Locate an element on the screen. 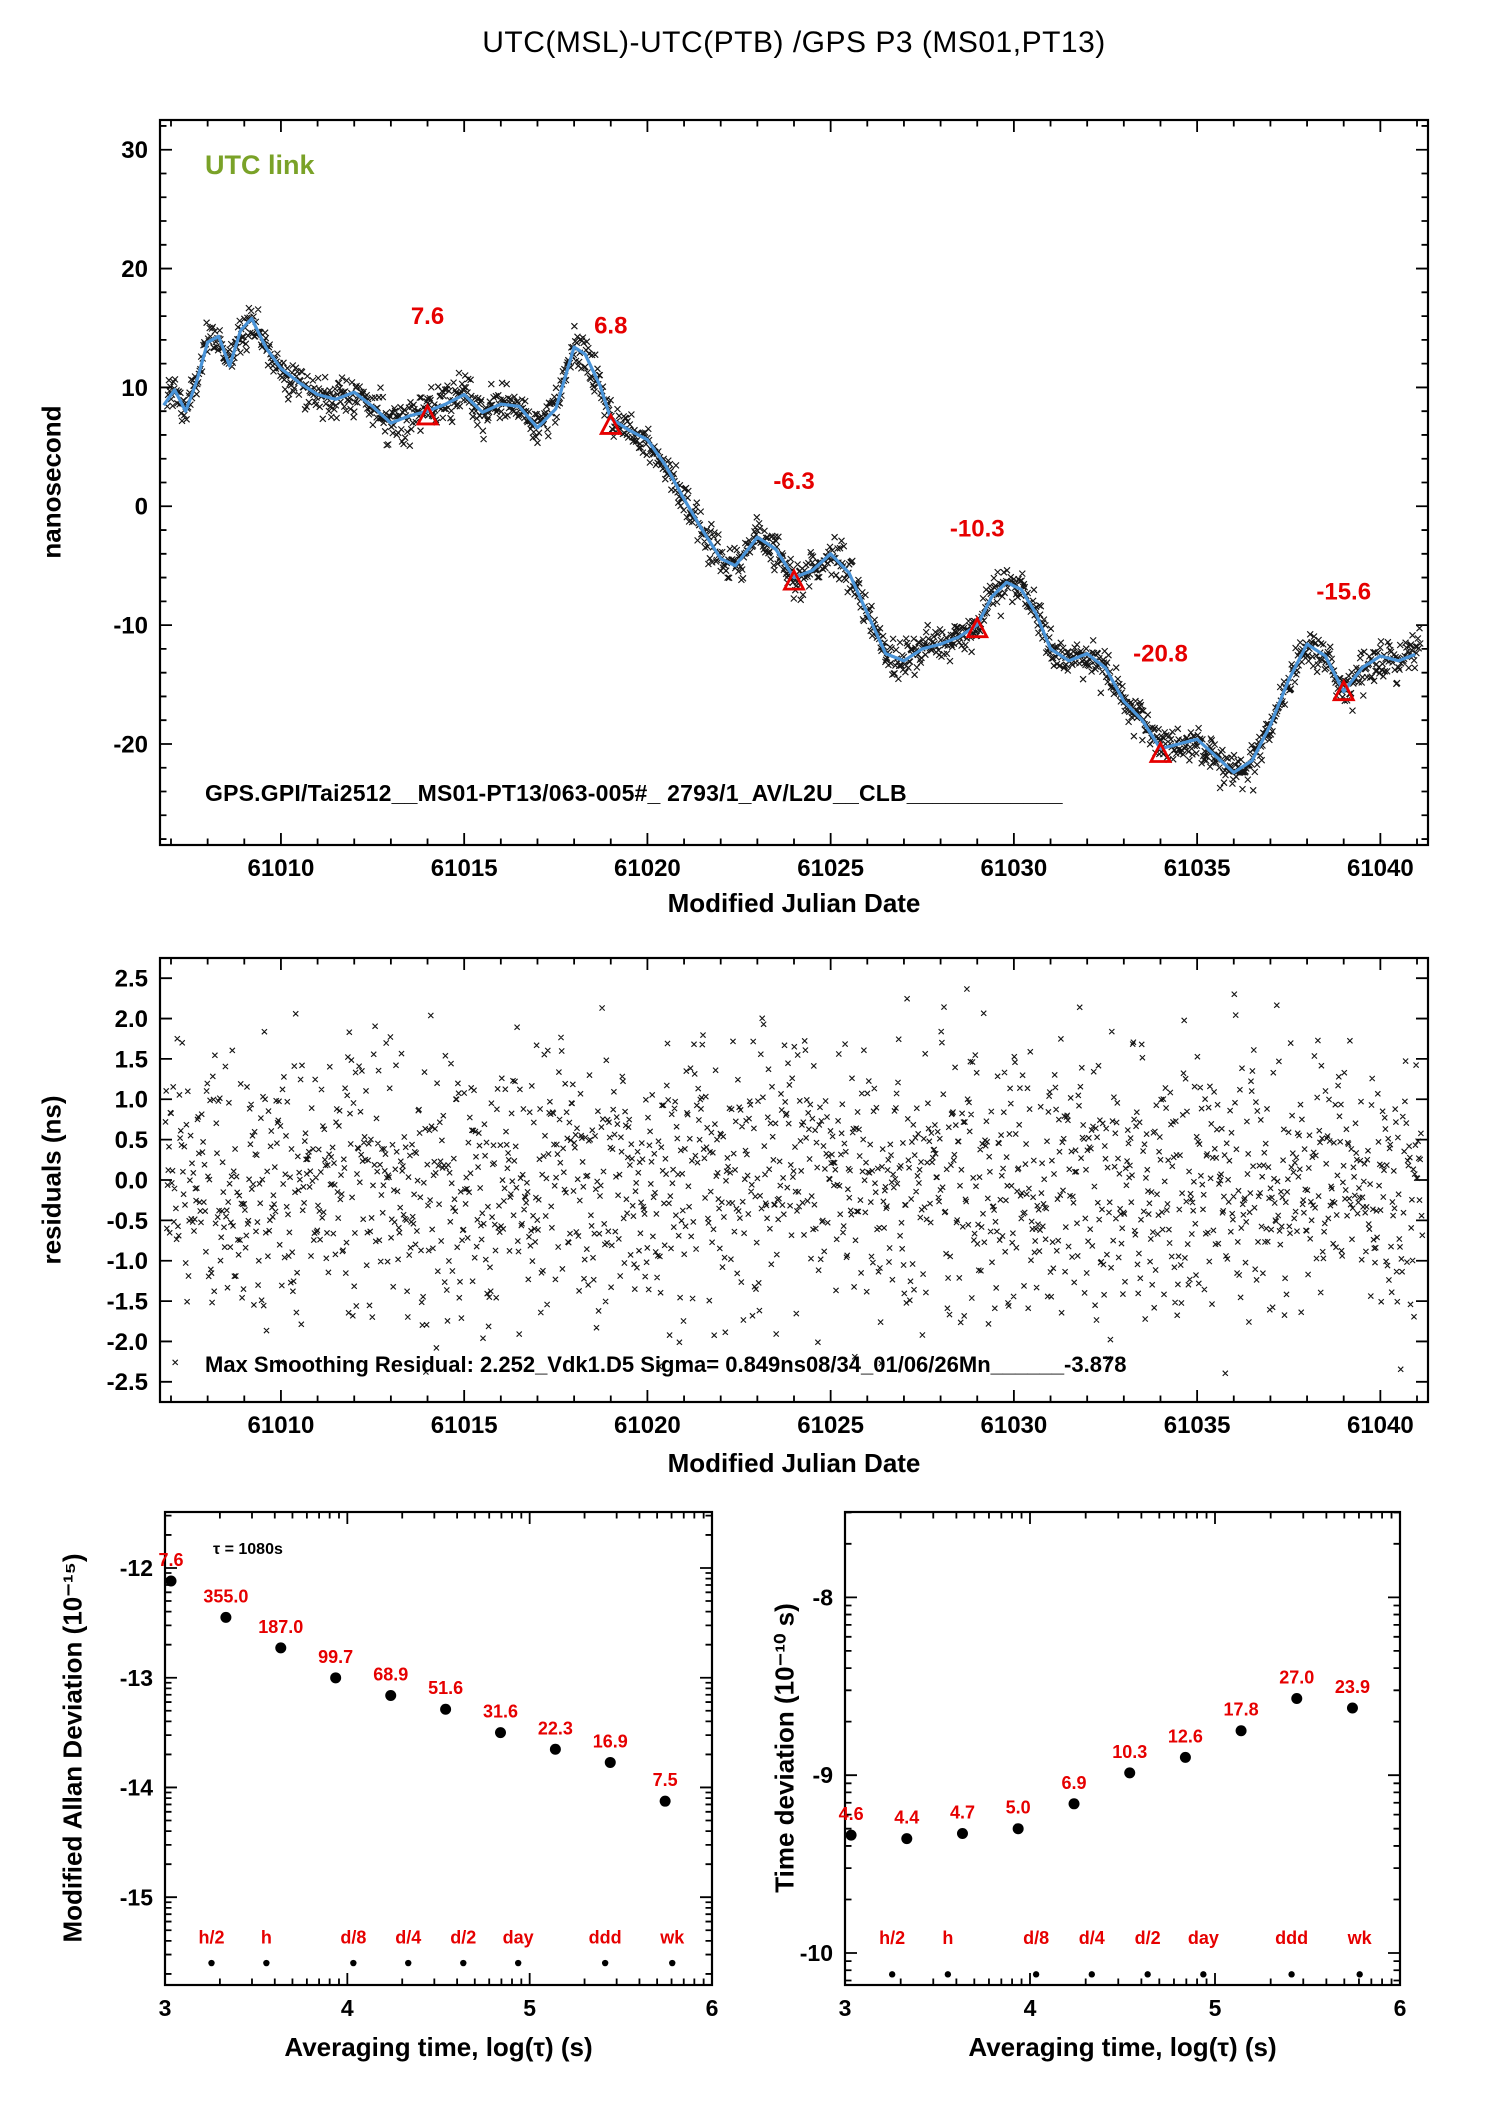 Image resolution: width=1488 pixels, height=2105 pixels. deviation-value-label: 22.3 is located at coordinates (555, 1728).